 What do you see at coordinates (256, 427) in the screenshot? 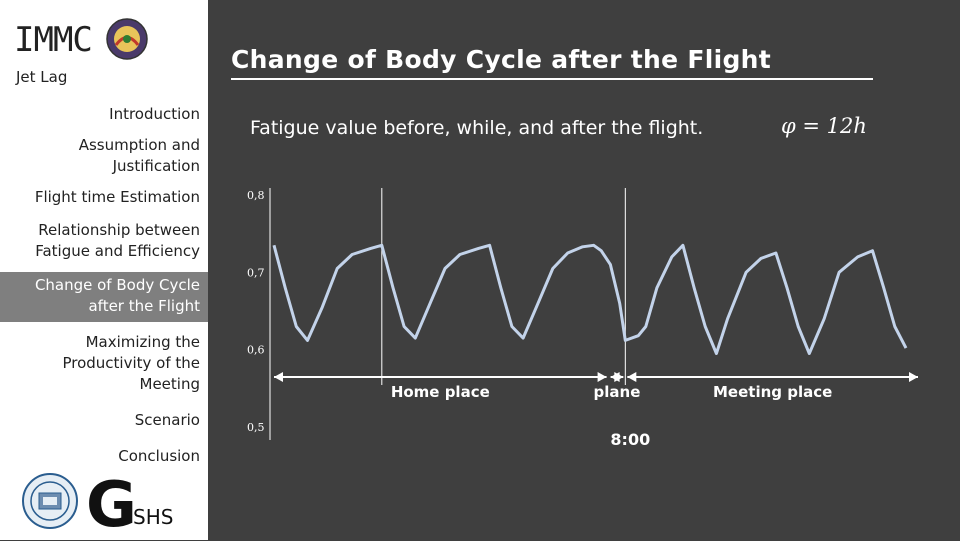
I see `y-tick-label: 0,5` at bounding box center [256, 427].